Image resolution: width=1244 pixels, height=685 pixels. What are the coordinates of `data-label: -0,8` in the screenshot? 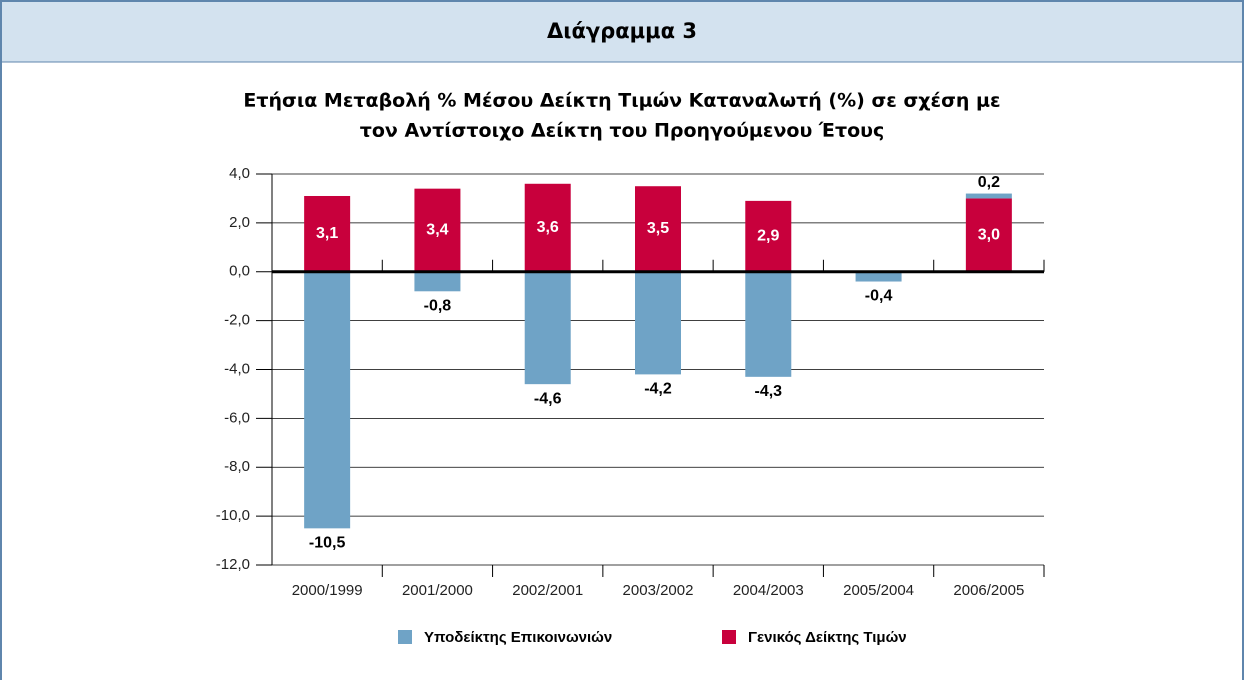 It's located at (438, 306).